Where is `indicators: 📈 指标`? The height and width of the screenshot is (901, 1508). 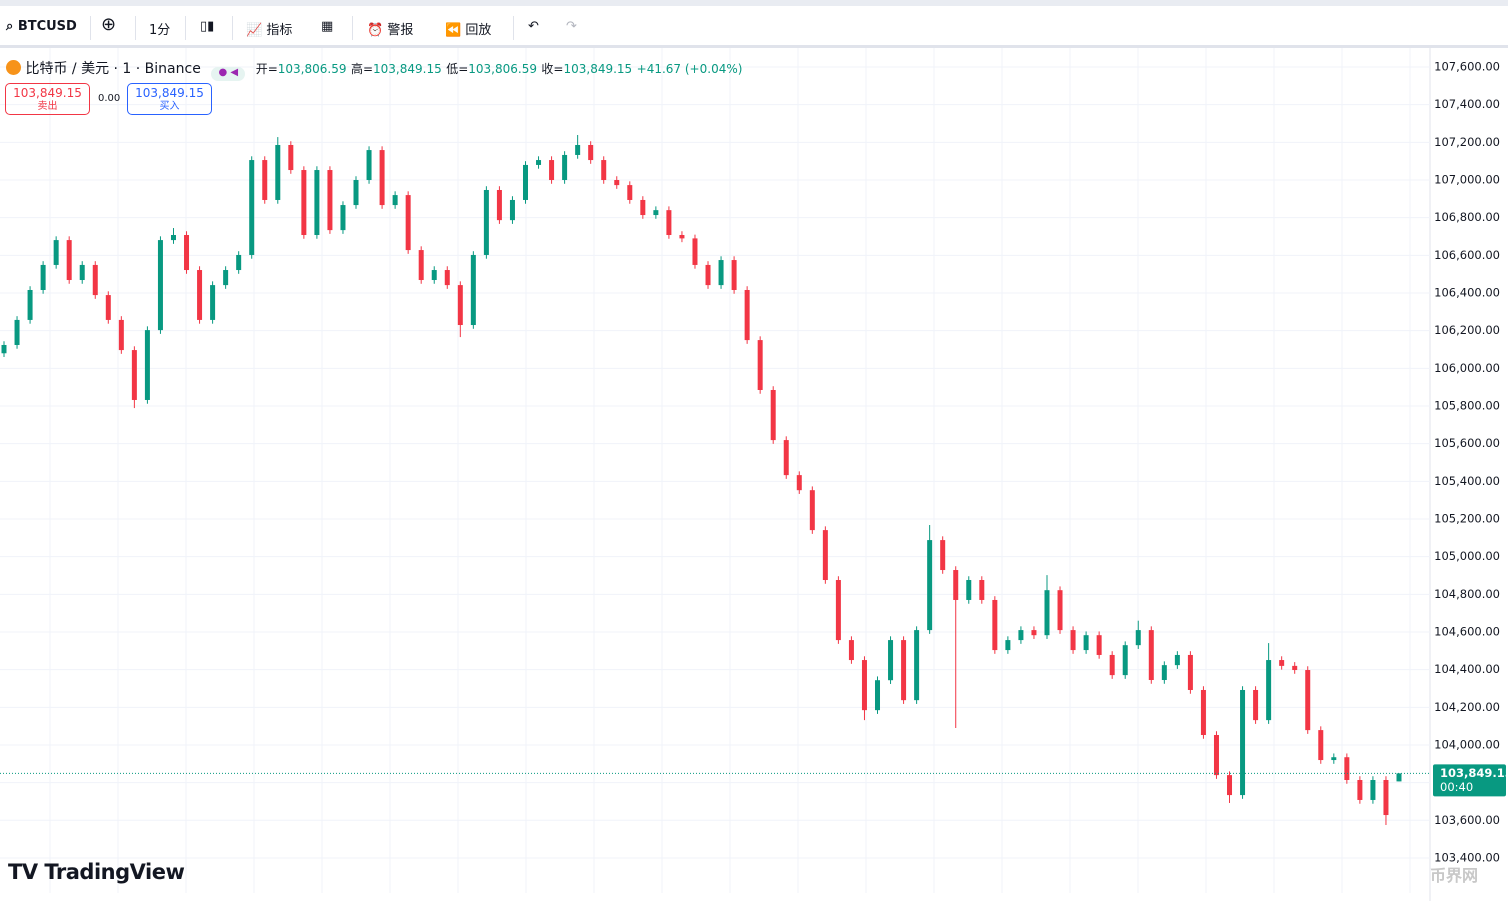 indicators: 📈 指标 is located at coordinates (269, 30).